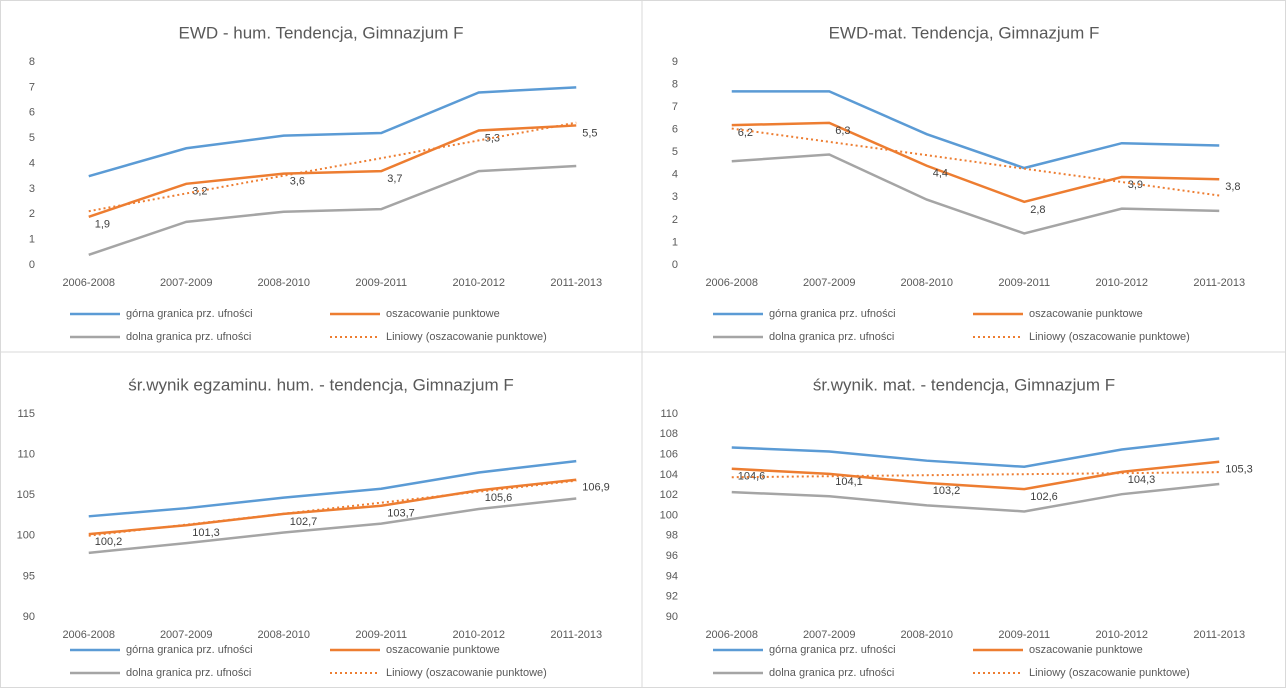 The width and height of the screenshot is (1286, 688). I want to click on data-label: 3,7, so click(394, 179).